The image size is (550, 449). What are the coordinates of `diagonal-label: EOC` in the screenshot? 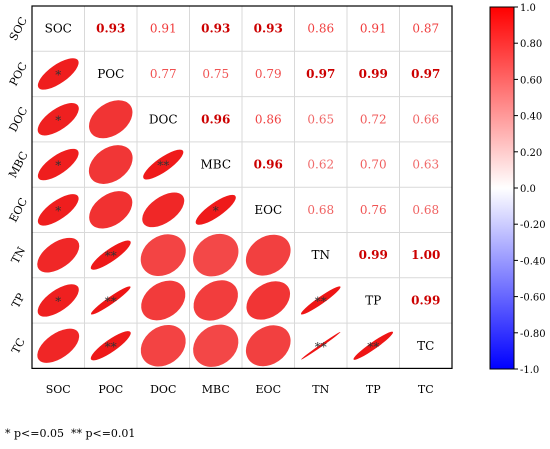 It's located at (268, 210).